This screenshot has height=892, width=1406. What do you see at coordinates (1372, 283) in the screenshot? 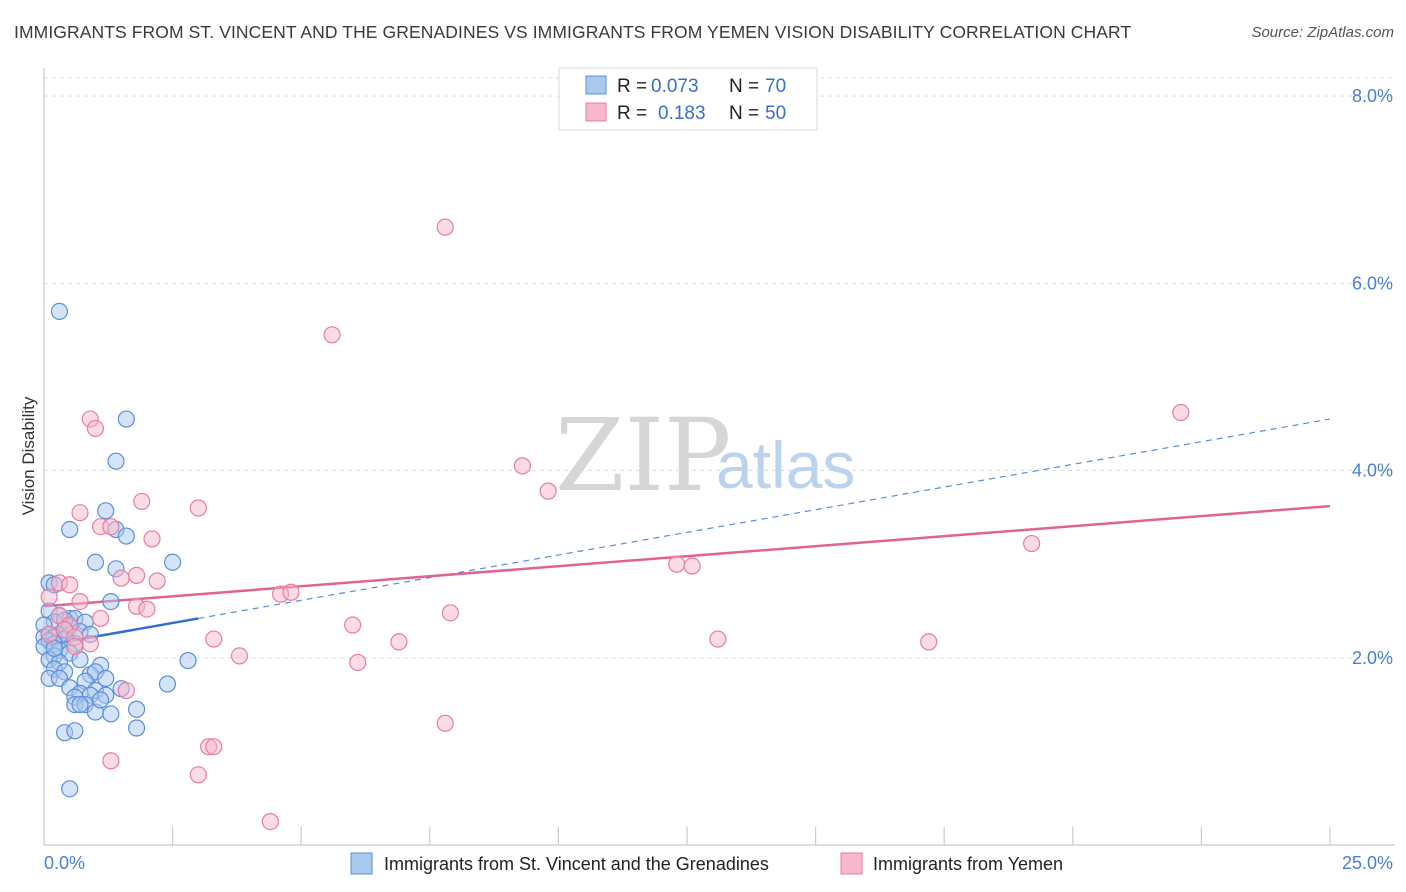
I see `y-tick-label: 6.0%` at bounding box center [1372, 283].